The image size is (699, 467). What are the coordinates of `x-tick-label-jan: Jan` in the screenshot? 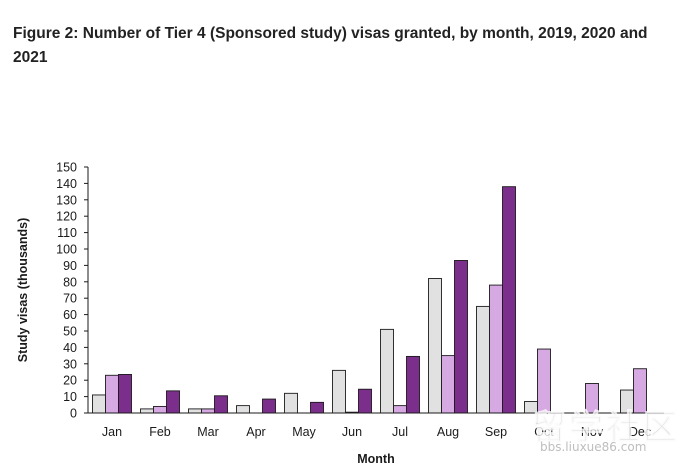 It's located at (112, 432).